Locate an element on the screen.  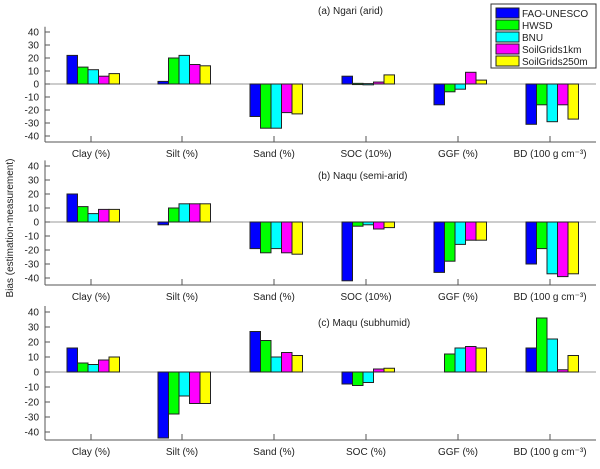
panel-title: (a) Ngari (arid) is located at coordinates (350, 11).